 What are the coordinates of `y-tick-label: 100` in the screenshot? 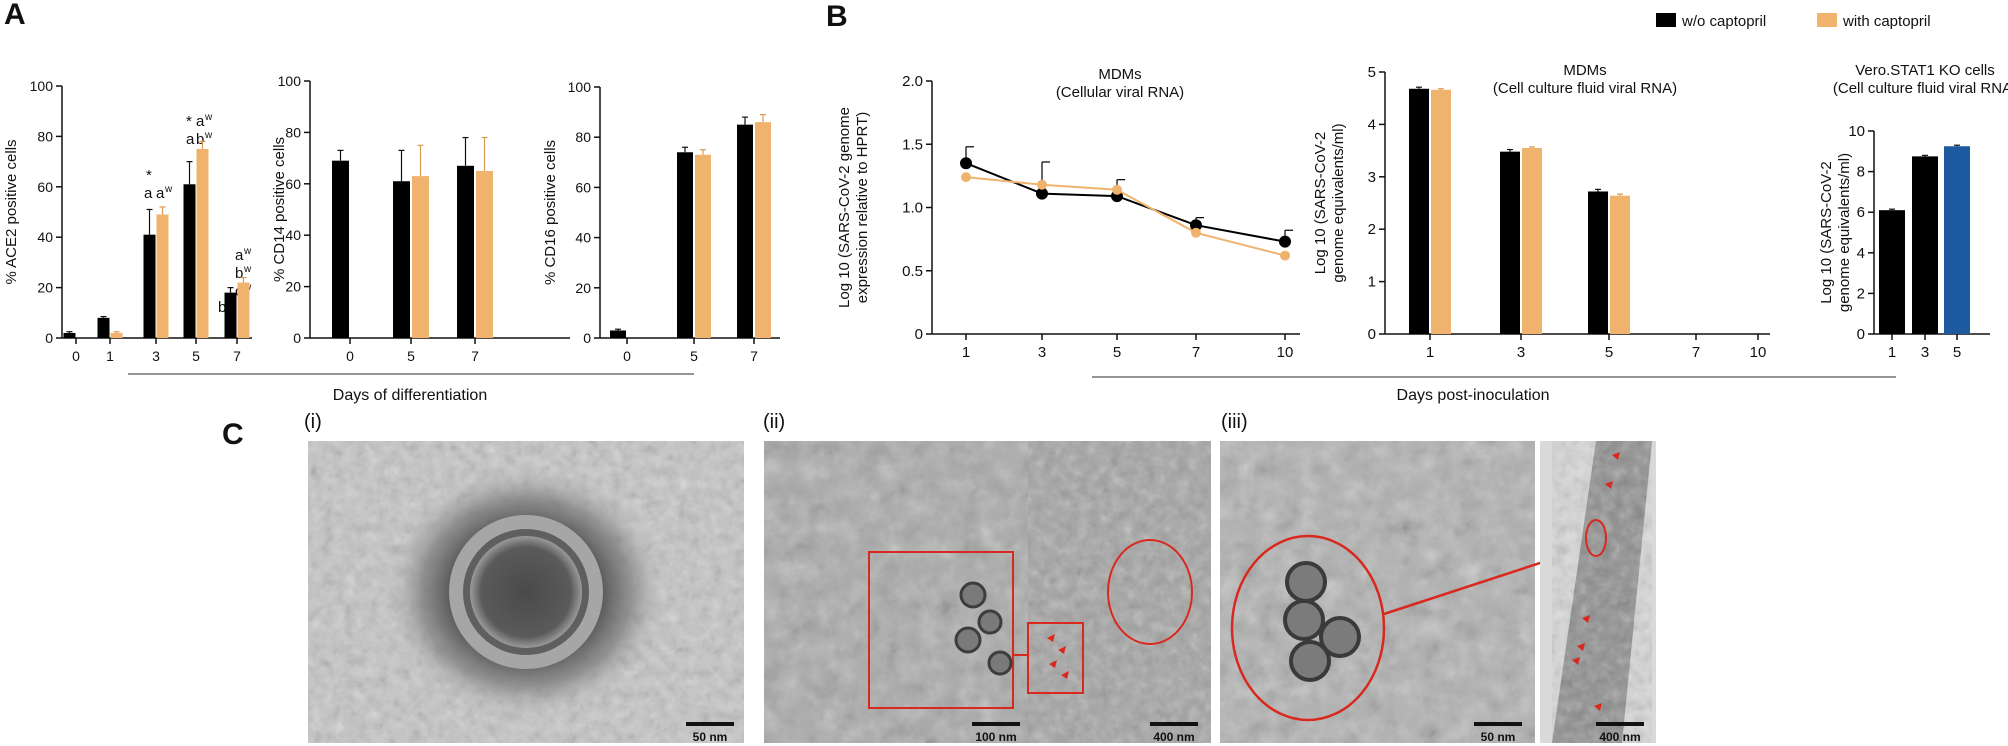 It's located at (42, 86).